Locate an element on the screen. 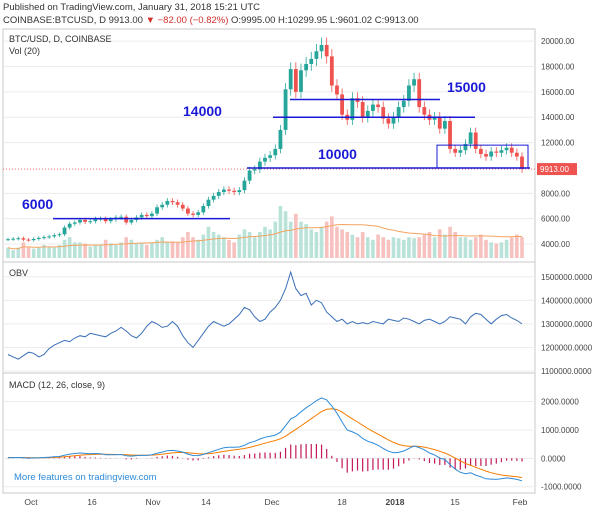 The height and width of the screenshot is (511, 600). obv-tick-label: 1100000.0000 is located at coordinates (566, 371).